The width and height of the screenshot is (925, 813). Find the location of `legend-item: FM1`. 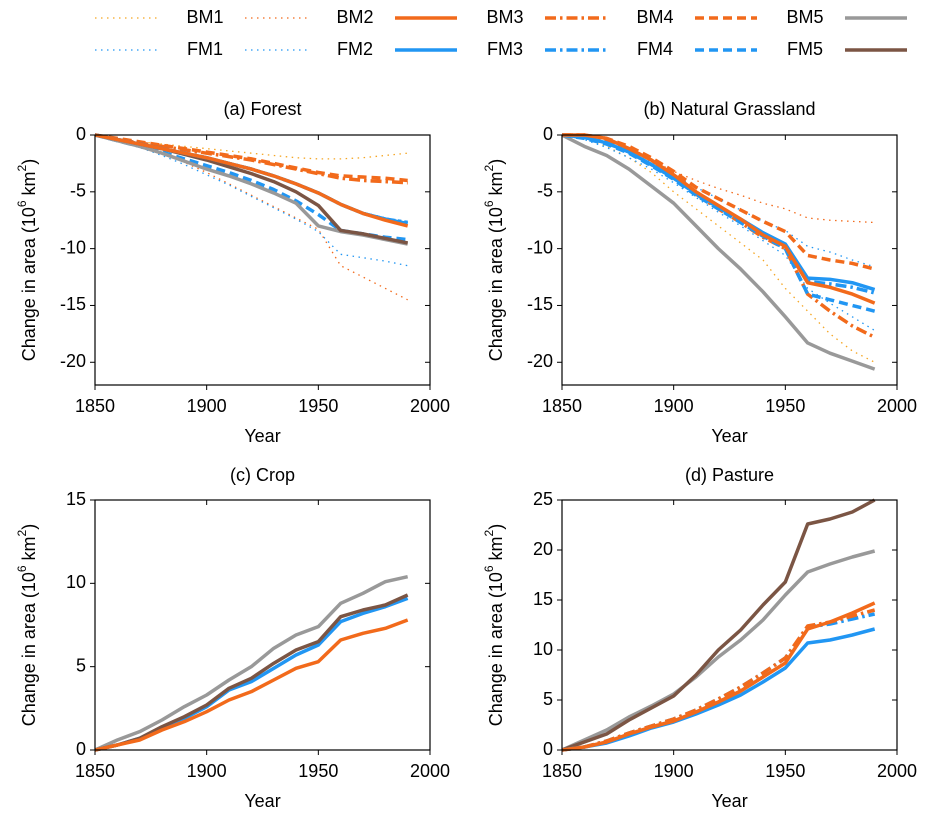

legend-item: FM1 is located at coordinates (159, 49).